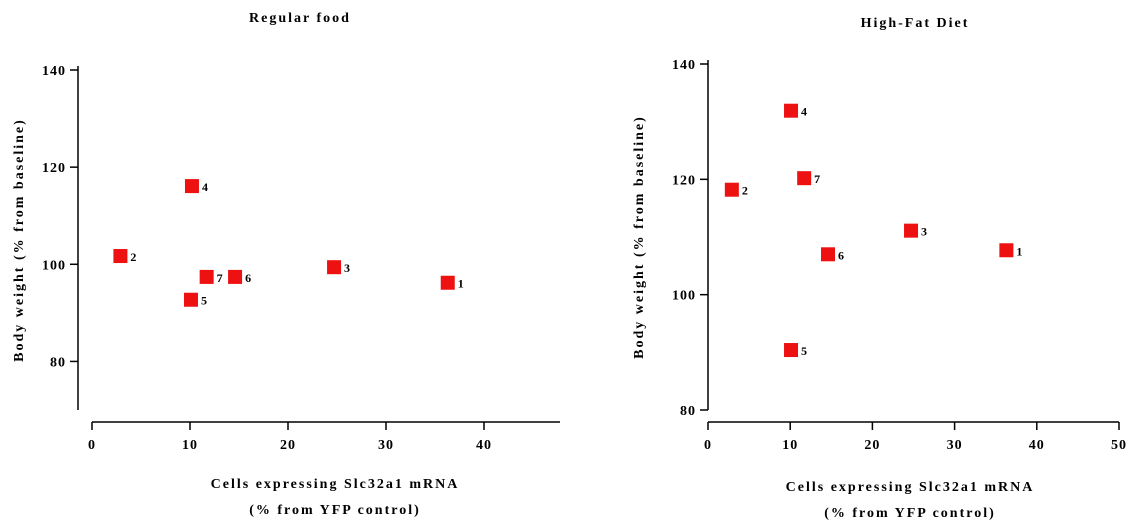 This screenshot has width=1131, height=523. What do you see at coordinates (1119, 445) in the screenshot?
I see `x-tick-label: 50` at bounding box center [1119, 445].